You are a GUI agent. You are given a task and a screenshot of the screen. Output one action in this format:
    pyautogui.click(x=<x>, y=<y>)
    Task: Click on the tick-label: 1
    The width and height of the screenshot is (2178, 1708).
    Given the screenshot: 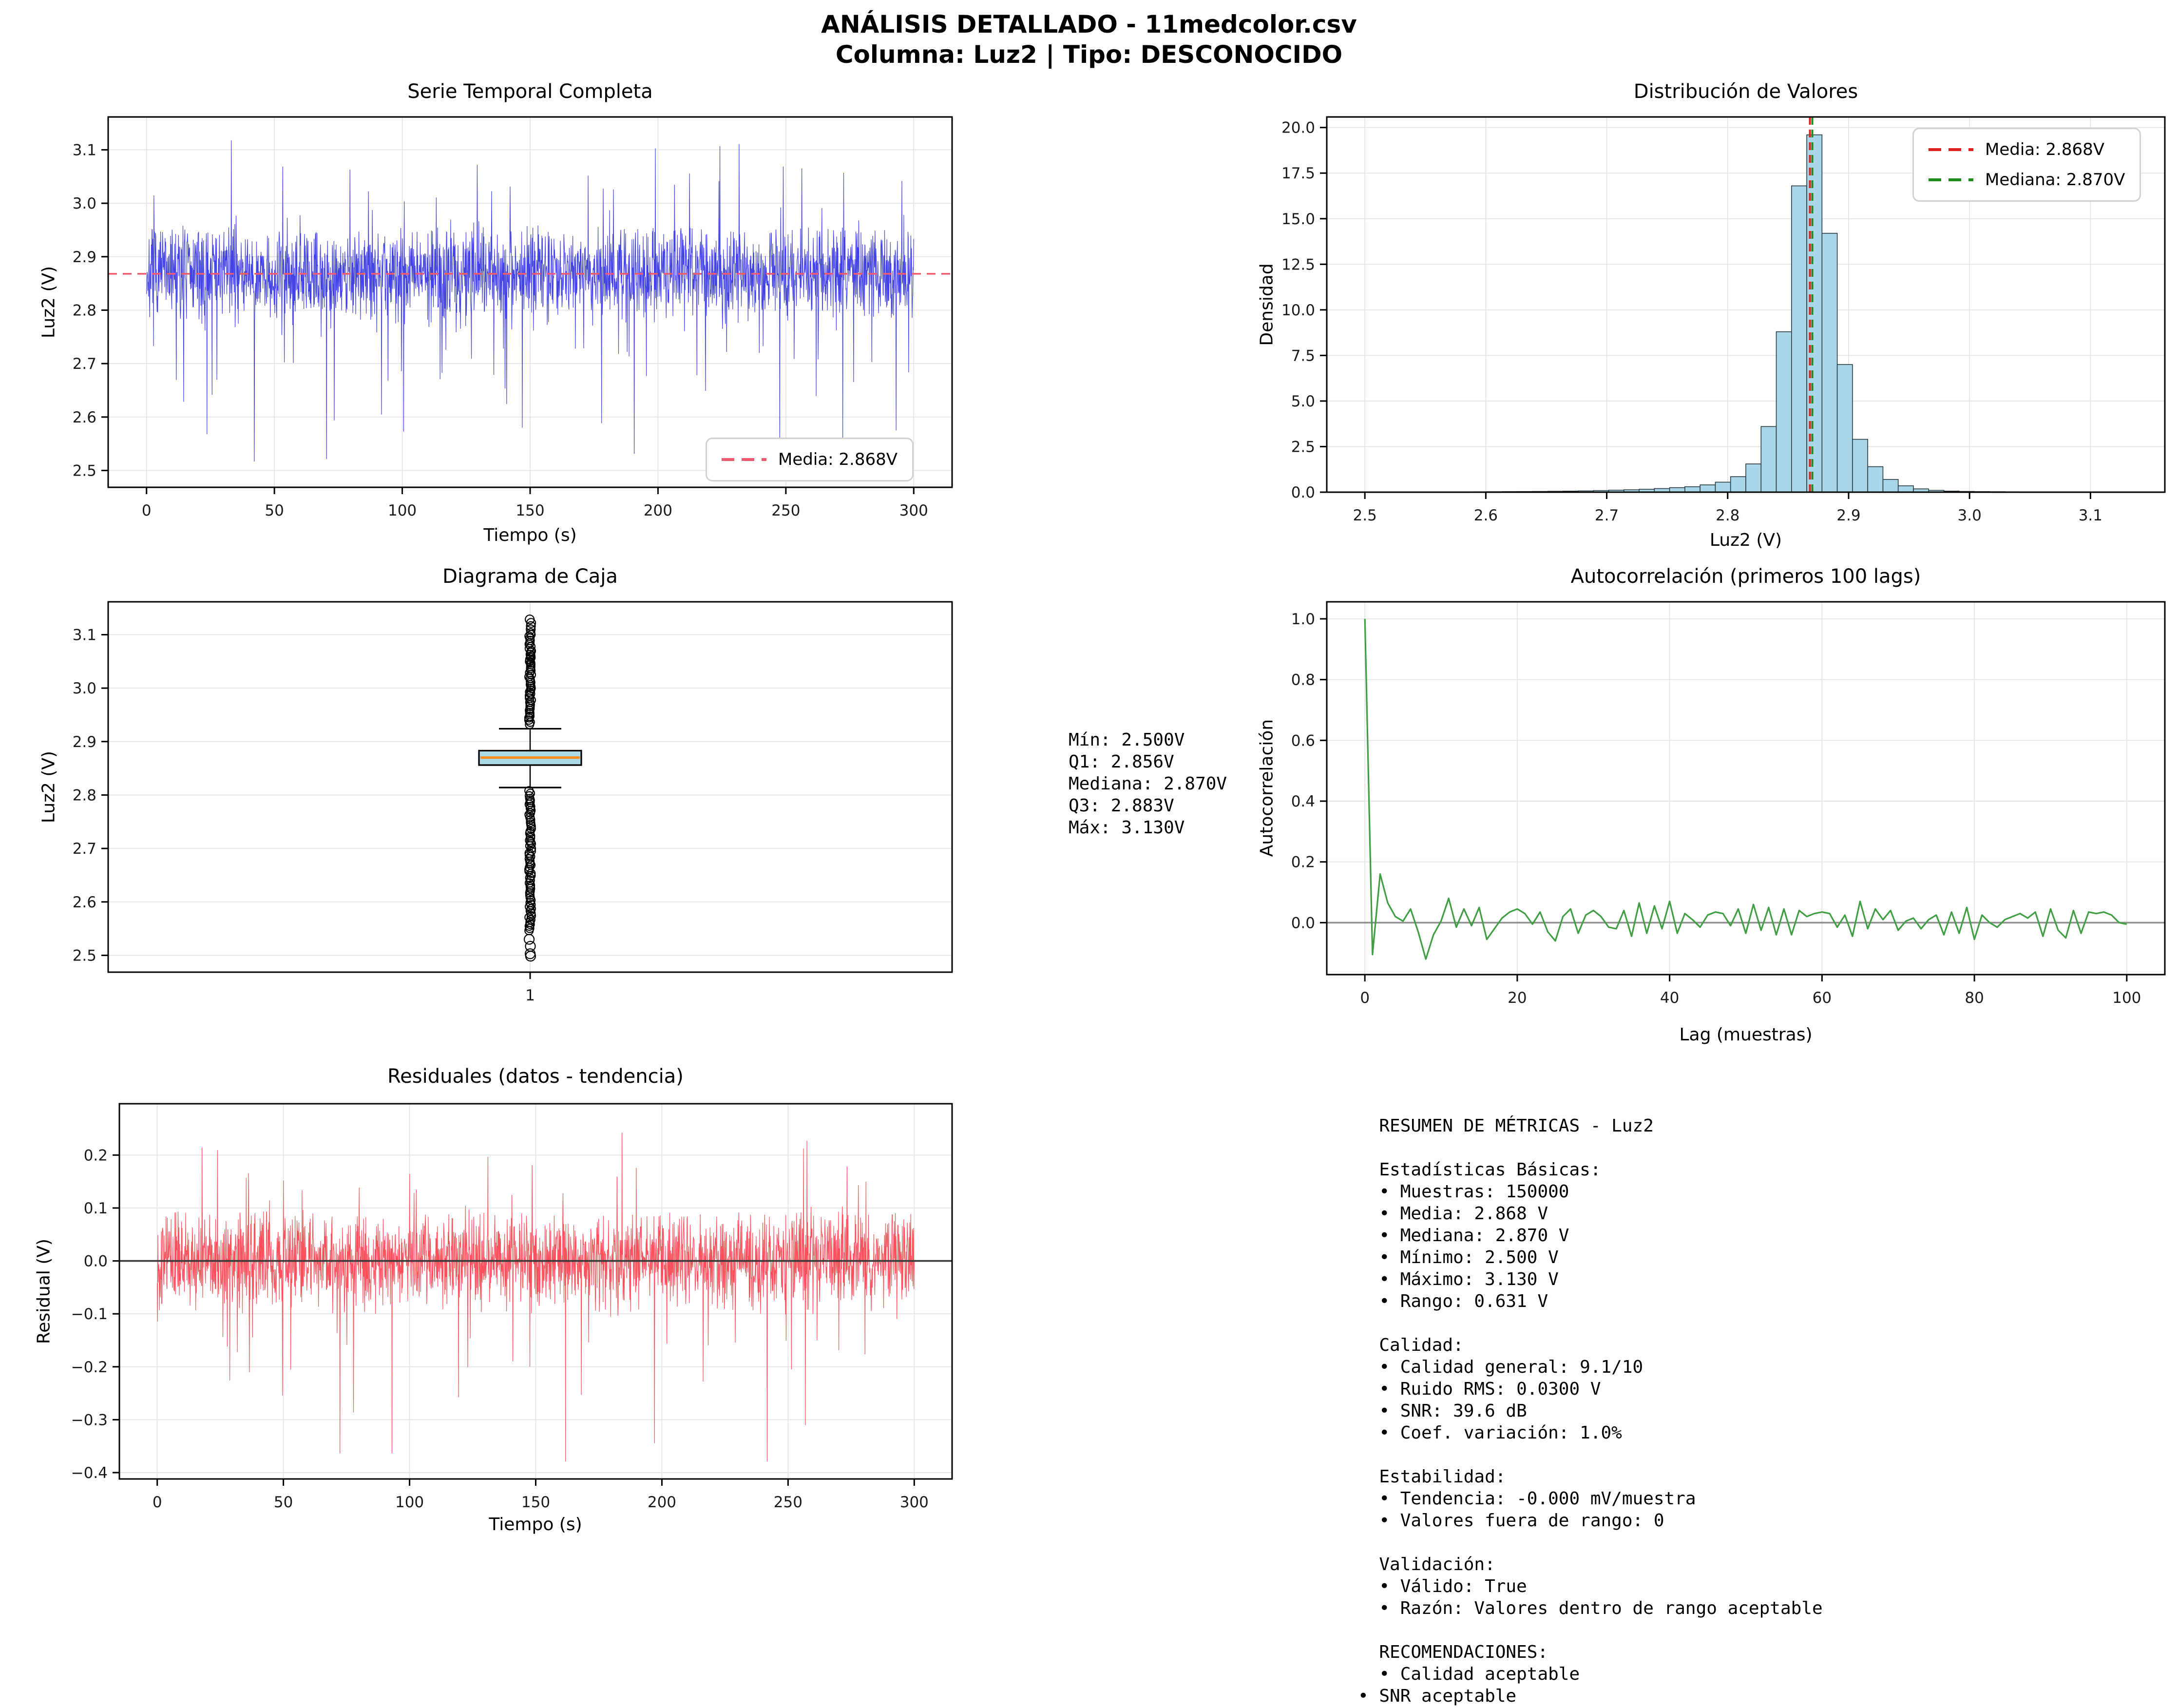 What is the action you would take?
    pyautogui.click(x=530, y=996)
    